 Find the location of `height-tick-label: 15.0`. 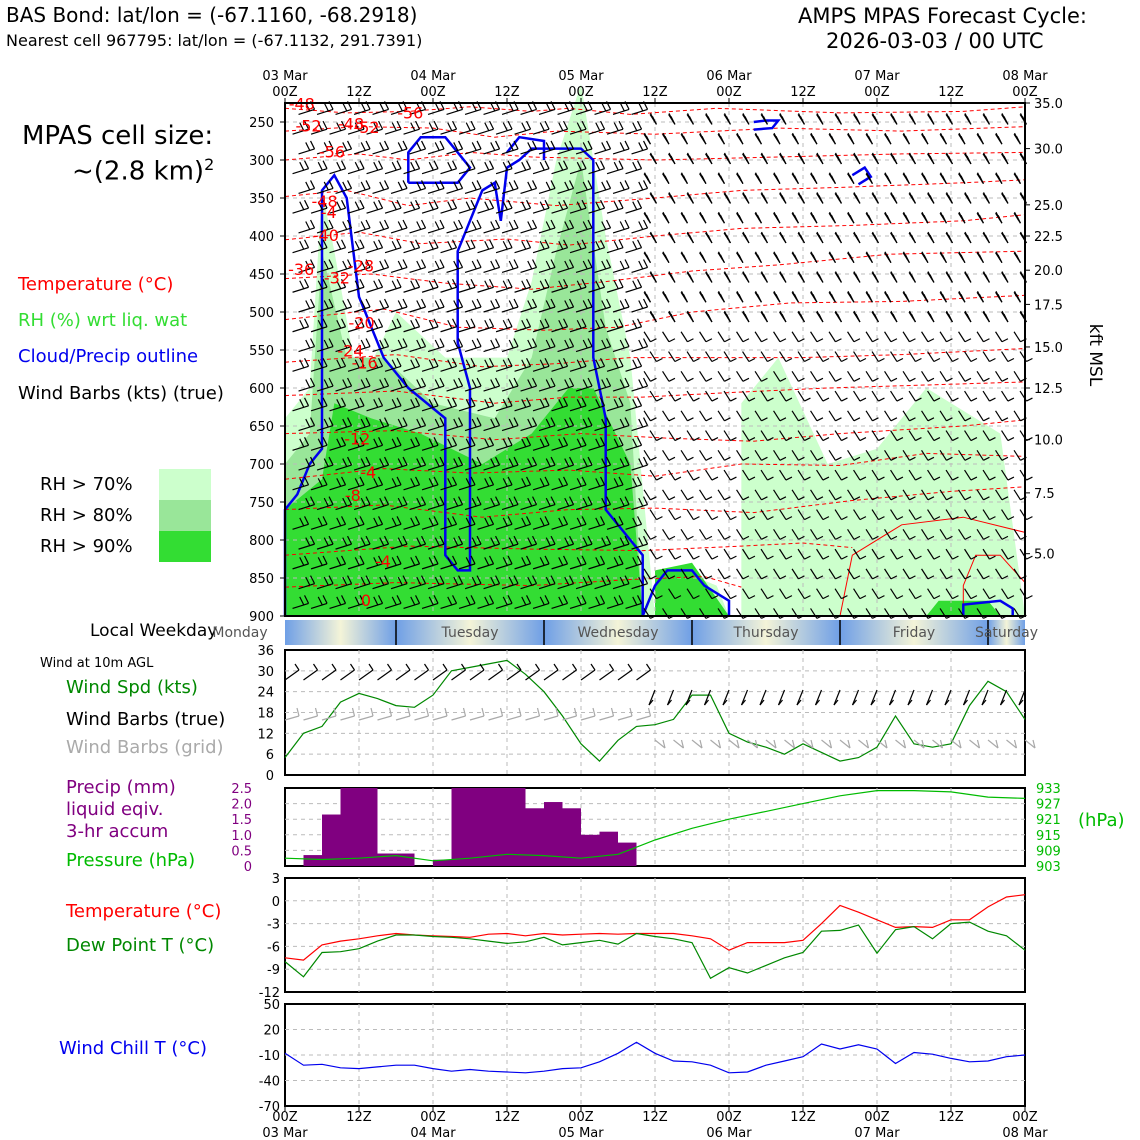

height-tick-label: 15.0 is located at coordinates (1048, 348).